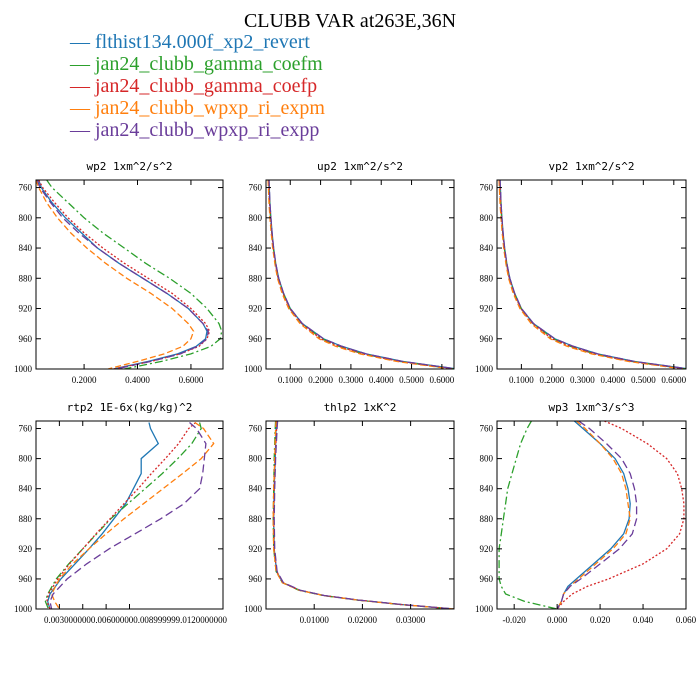 This screenshot has height=700, width=700. What do you see at coordinates (411, 620) in the screenshot?
I see `x-tick-label: 0.03000` at bounding box center [411, 620].